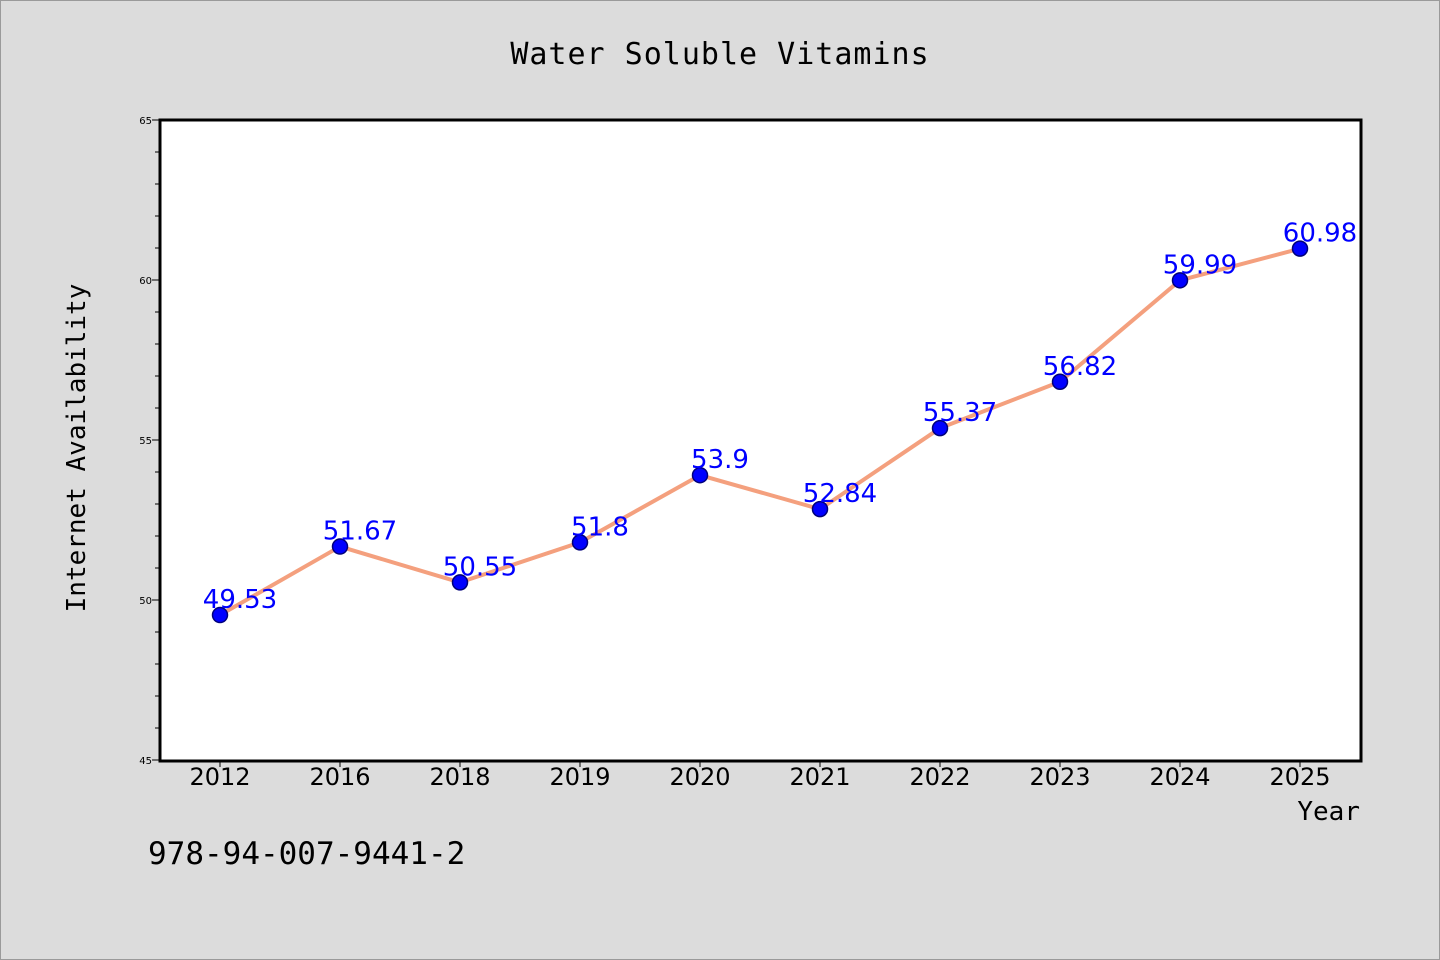 The width and height of the screenshot is (1440, 960). I want to click on data-label: 51.8, so click(600, 527).